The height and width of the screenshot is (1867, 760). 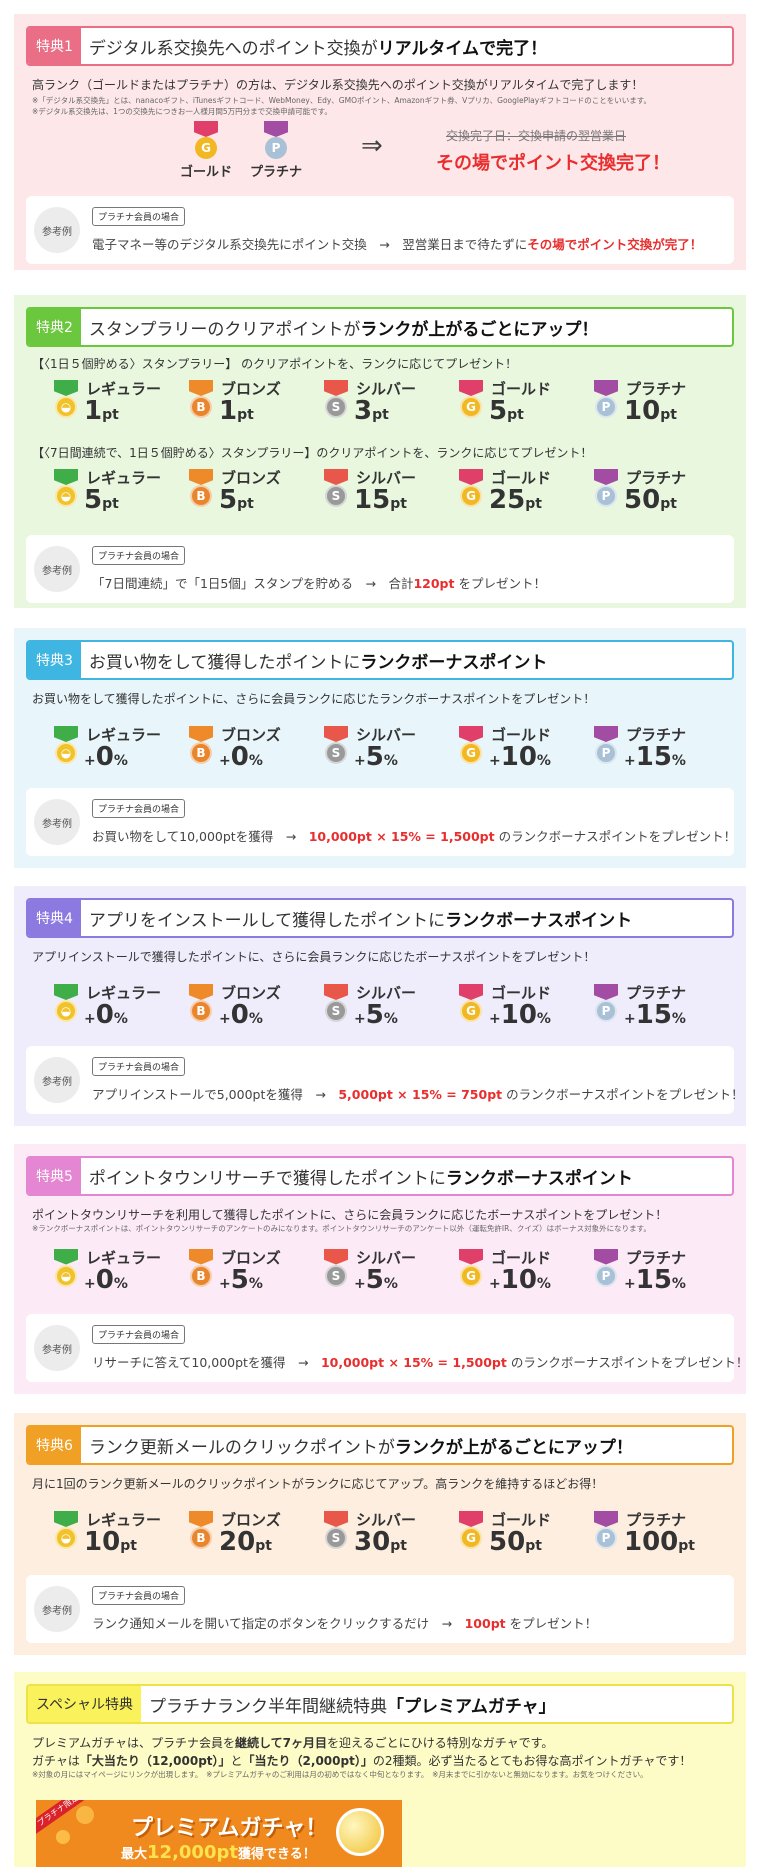 What do you see at coordinates (229, 1828) in the screenshot?
I see `banner-title: プレミアムガチャ！` at bounding box center [229, 1828].